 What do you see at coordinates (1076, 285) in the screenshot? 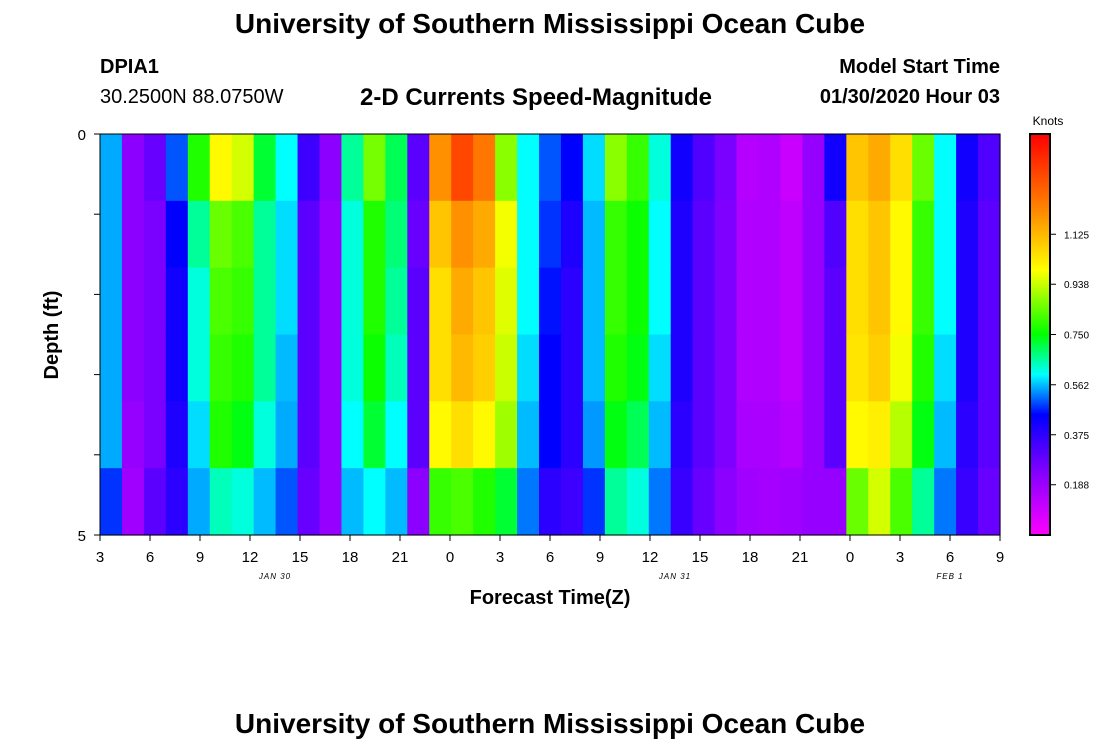
I see `colorbar-tick-label: 0.938` at bounding box center [1076, 285].